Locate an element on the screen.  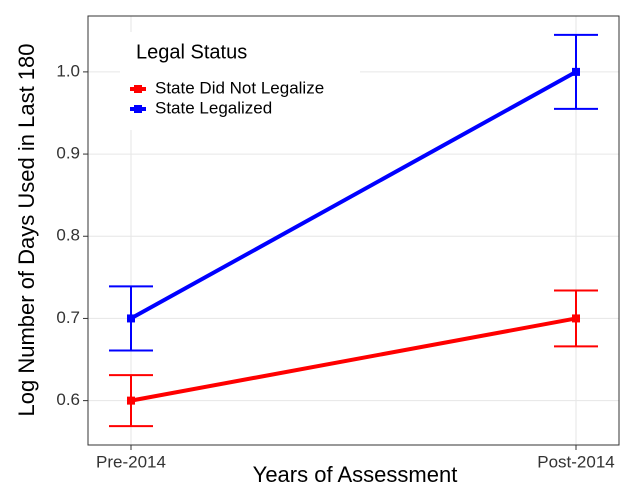
legend-label: State Legalized is located at coordinates (213, 107).